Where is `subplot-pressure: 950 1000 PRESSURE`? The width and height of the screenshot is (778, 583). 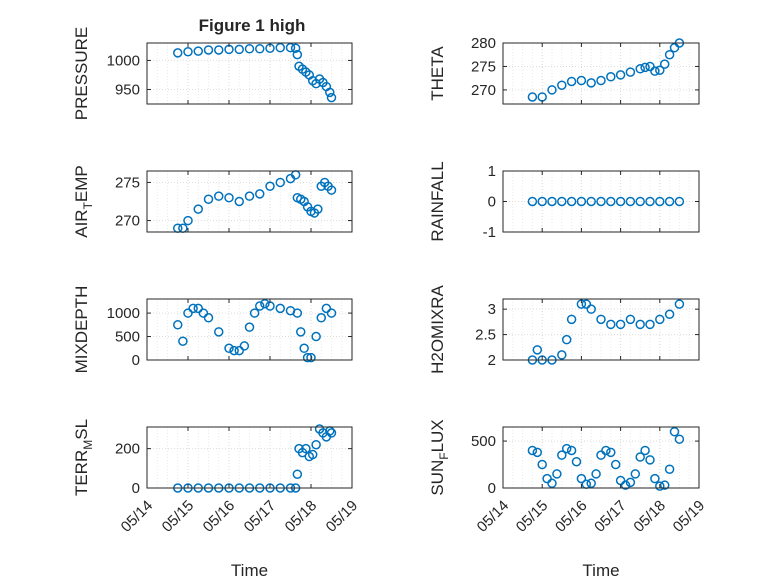 subplot-pressure: 950 1000 PRESSURE is located at coordinates (212, 74).